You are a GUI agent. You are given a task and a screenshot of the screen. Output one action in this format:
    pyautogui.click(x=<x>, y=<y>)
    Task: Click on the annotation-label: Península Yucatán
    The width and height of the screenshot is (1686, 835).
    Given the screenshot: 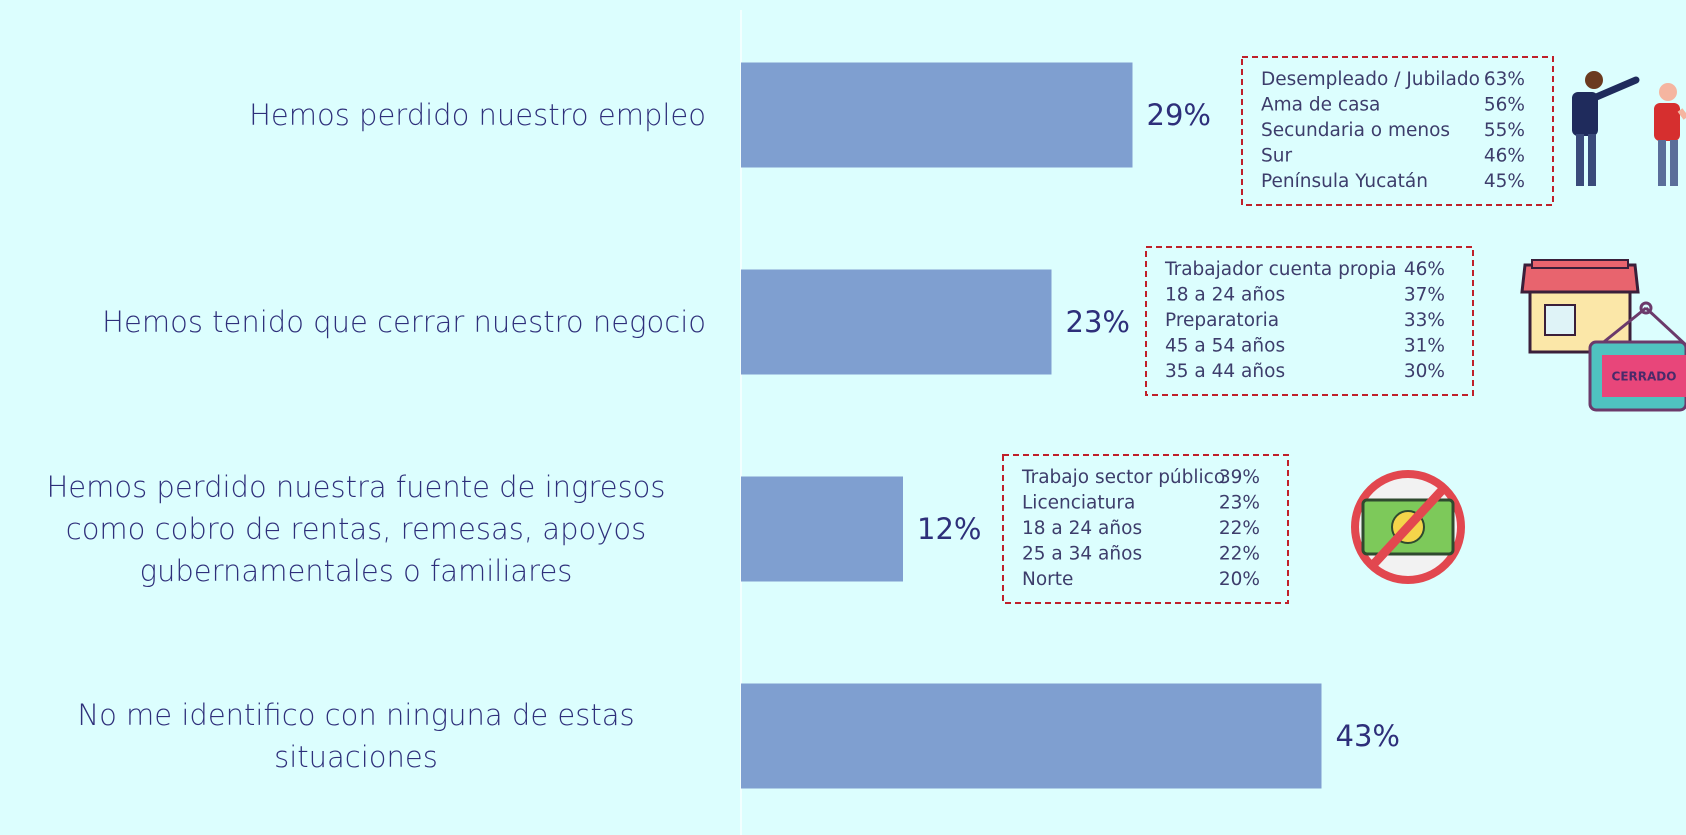 What is the action you would take?
    pyautogui.click(x=1344, y=181)
    